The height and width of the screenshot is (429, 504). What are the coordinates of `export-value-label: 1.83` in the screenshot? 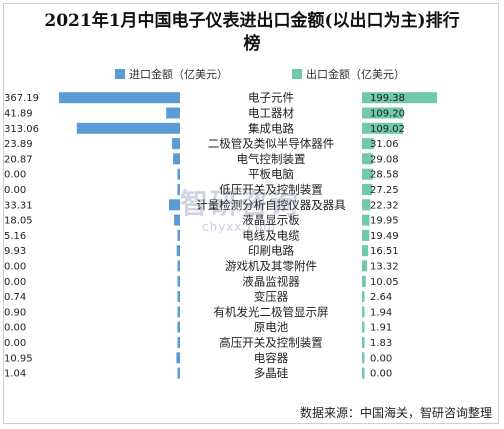 It's located at (381, 343).